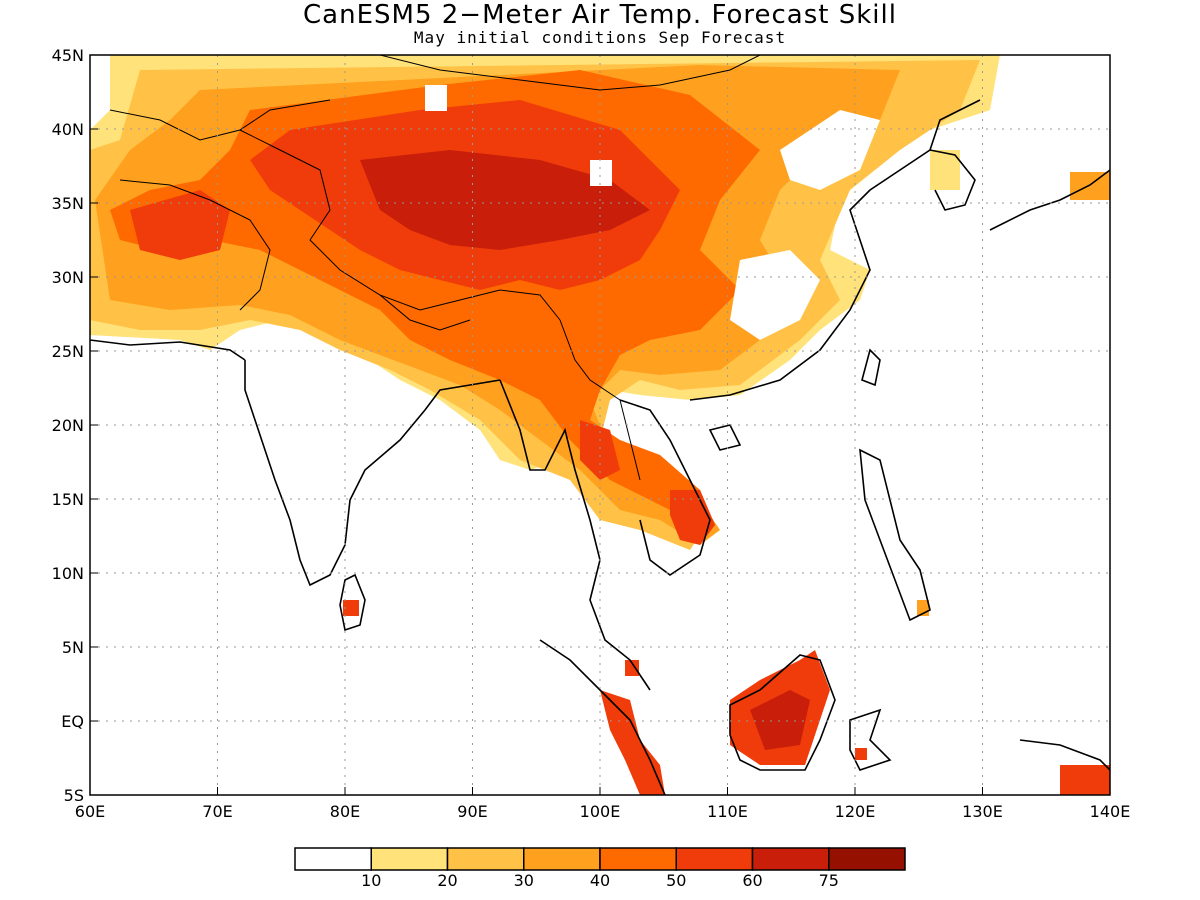 The height and width of the screenshot is (900, 1200). What do you see at coordinates (472, 811) in the screenshot?
I see `x-tick-label: 90E` at bounding box center [472, 811].